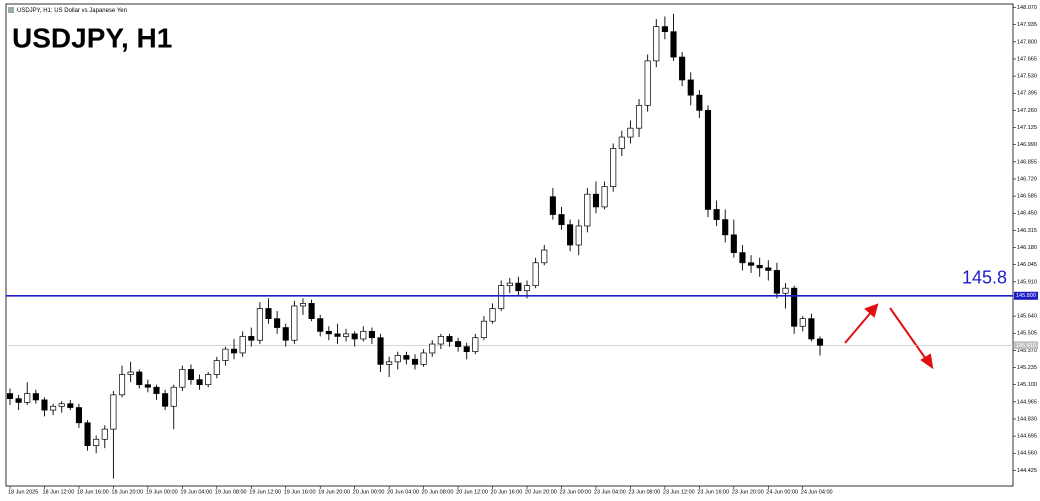 The image size is (1040, 501). What do you see at coordinates (93, 492) in the screenshot?
I see `x-tick-label: 18 Jun 16:00` at bounding box center [93, 492].